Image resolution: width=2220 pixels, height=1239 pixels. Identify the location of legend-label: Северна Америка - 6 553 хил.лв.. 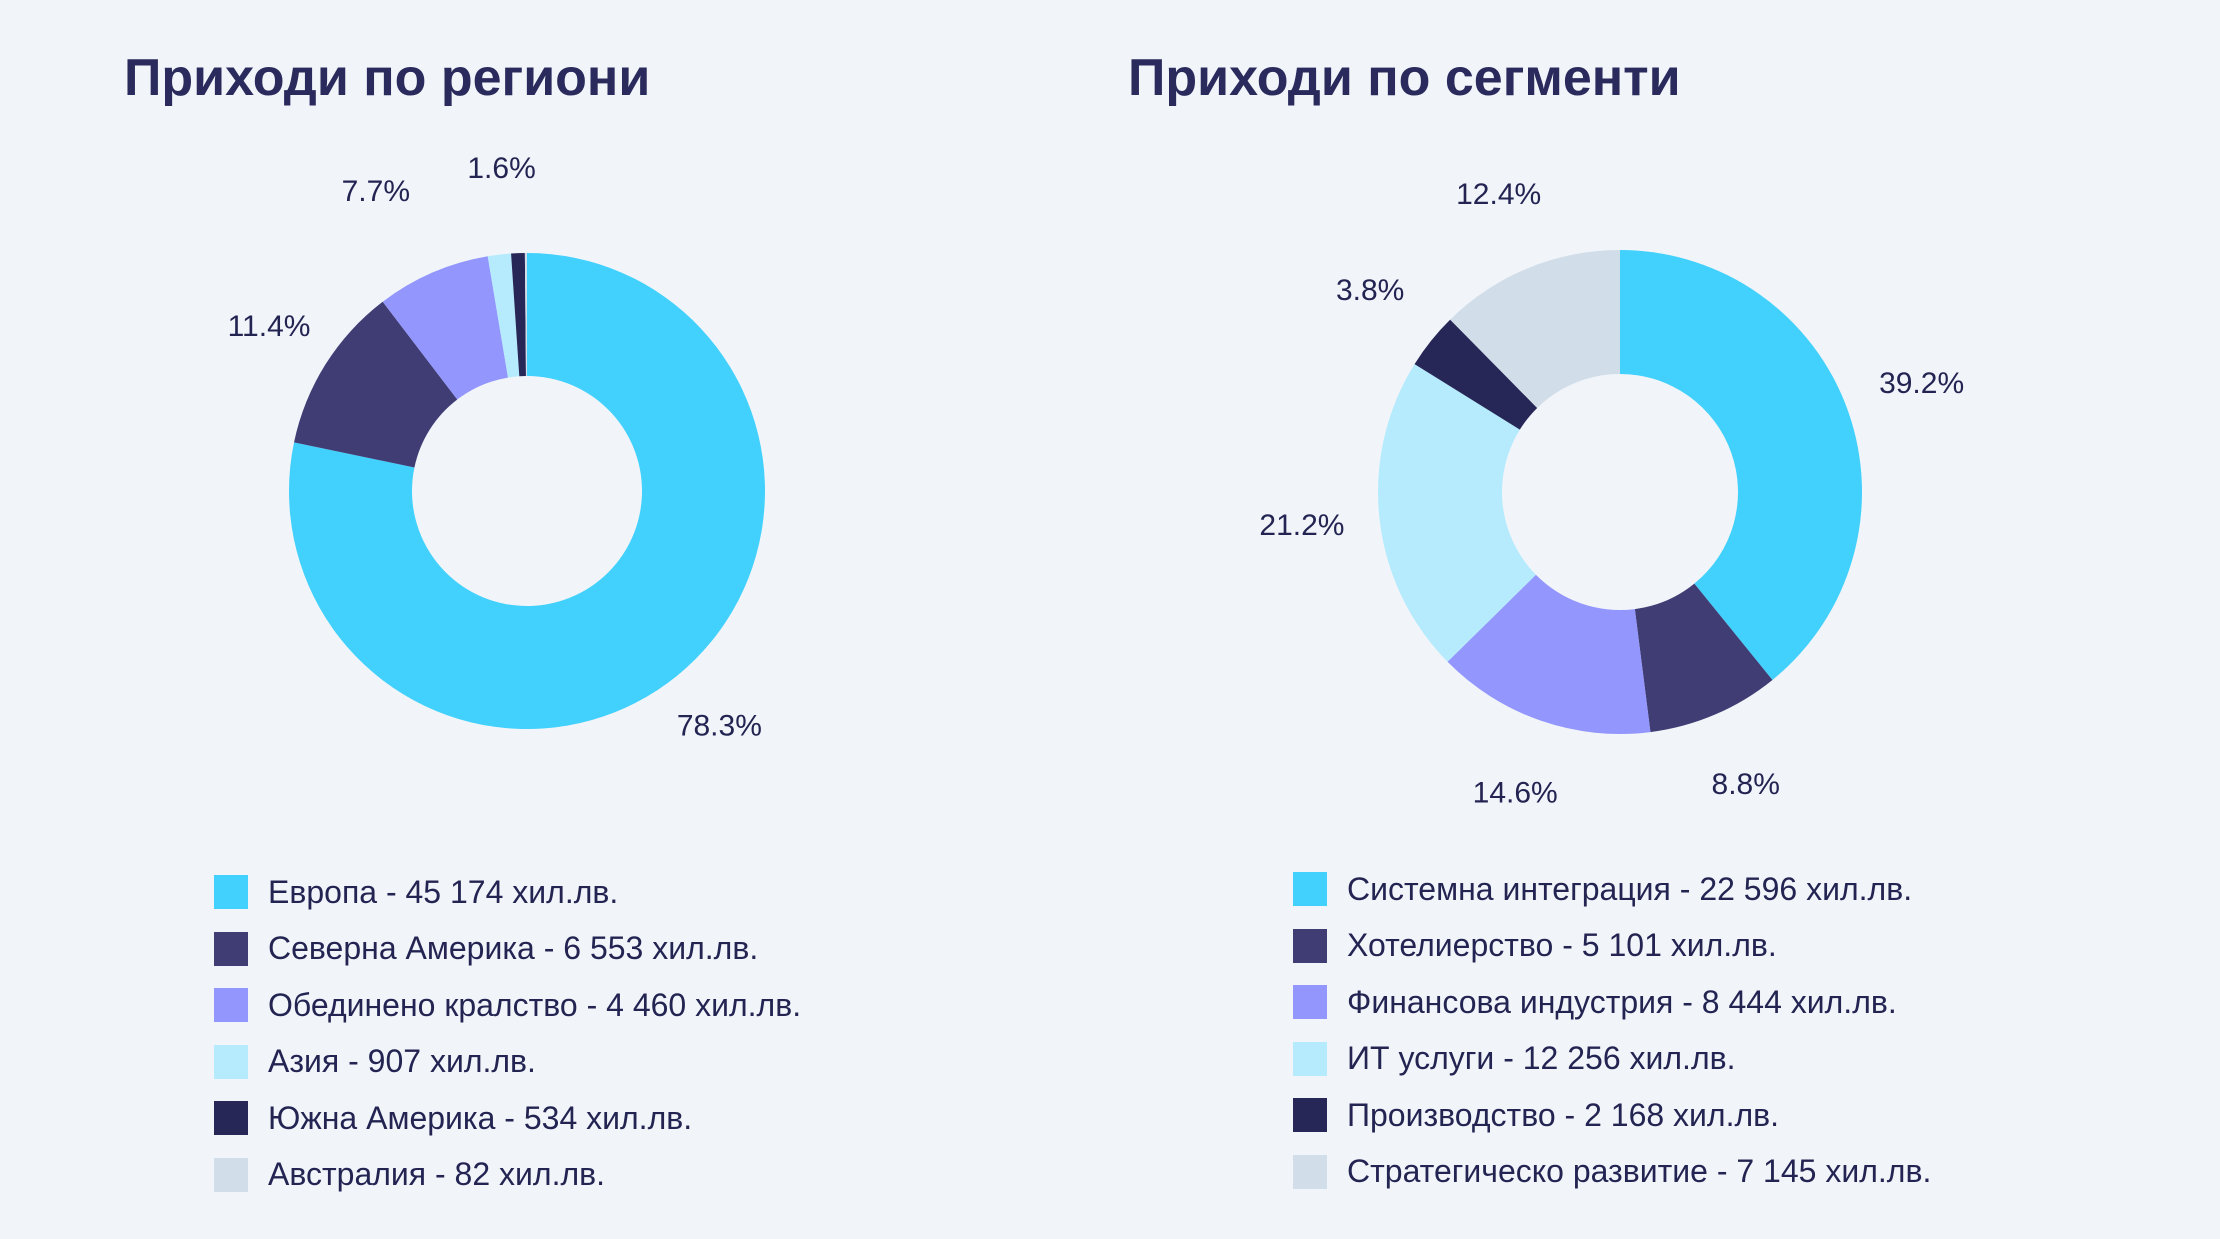
(513, 948).